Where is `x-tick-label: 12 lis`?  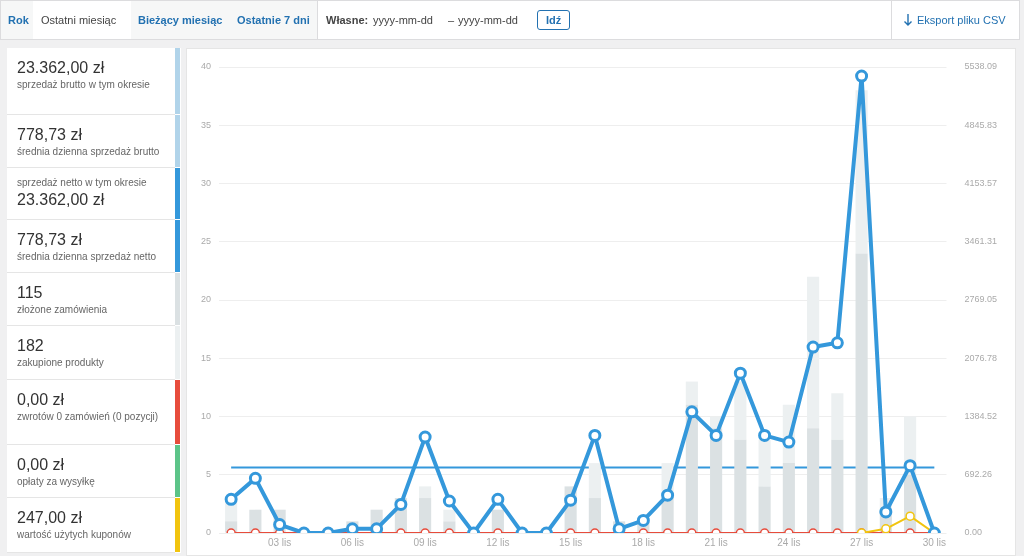 x-tick-label: 12 lis is located at coordinates (498, 542).